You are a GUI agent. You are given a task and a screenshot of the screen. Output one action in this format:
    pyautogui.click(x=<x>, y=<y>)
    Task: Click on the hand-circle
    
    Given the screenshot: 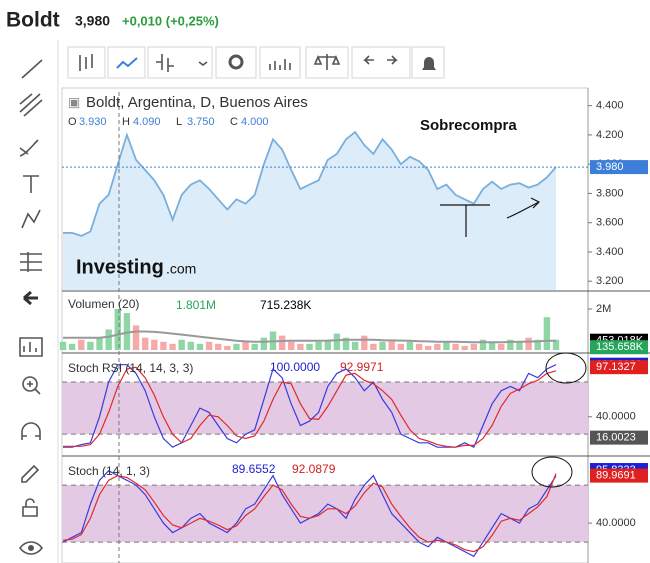 What is the action you would take?
    pyautogui.click(x=566, y=368)
    